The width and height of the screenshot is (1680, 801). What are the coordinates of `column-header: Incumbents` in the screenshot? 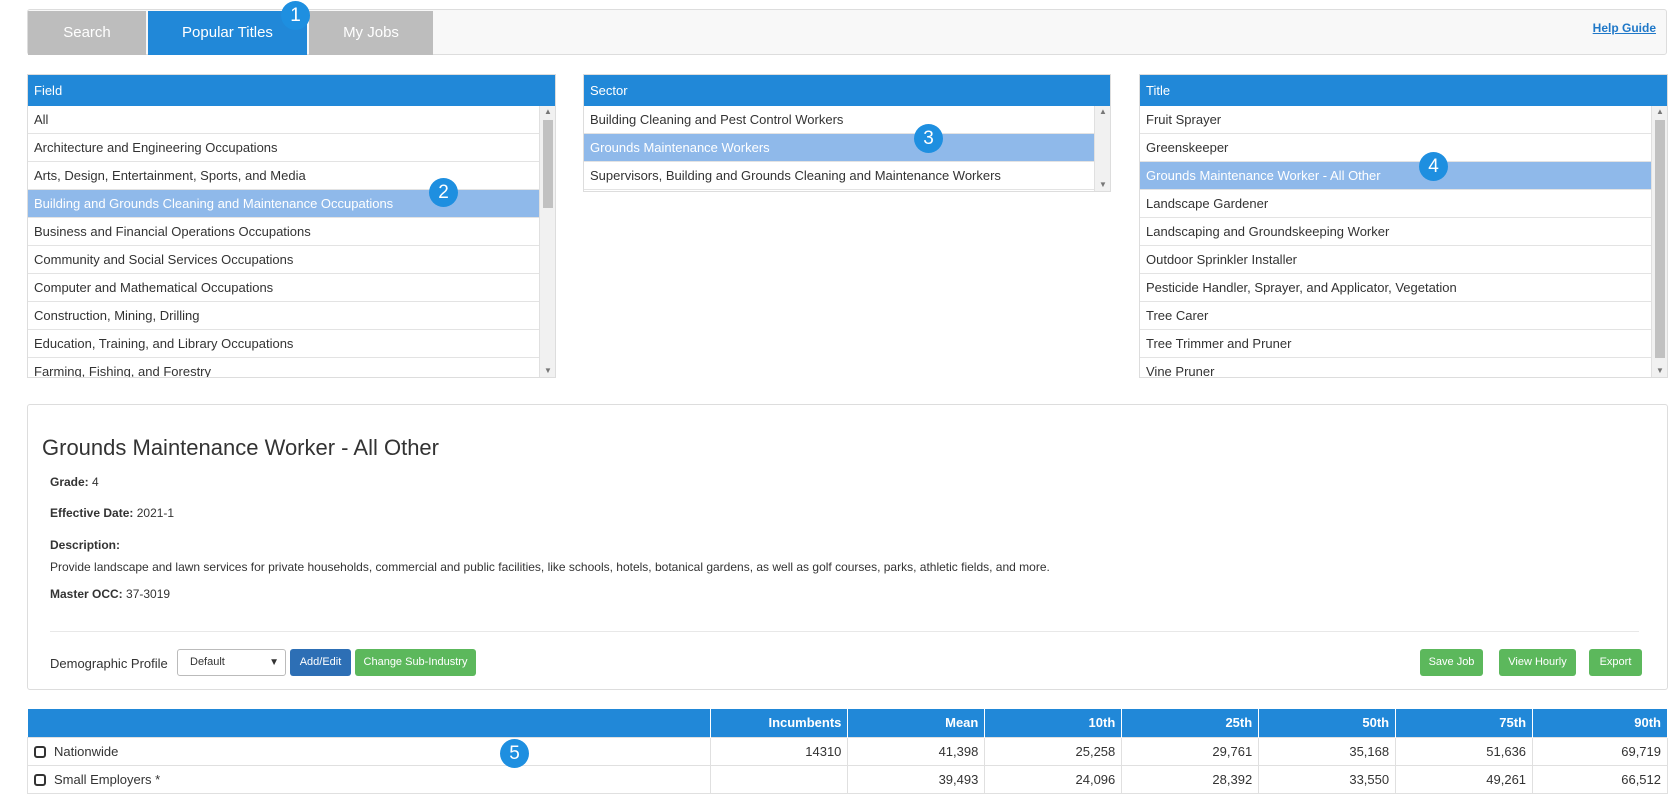 It's located at (779, 723).